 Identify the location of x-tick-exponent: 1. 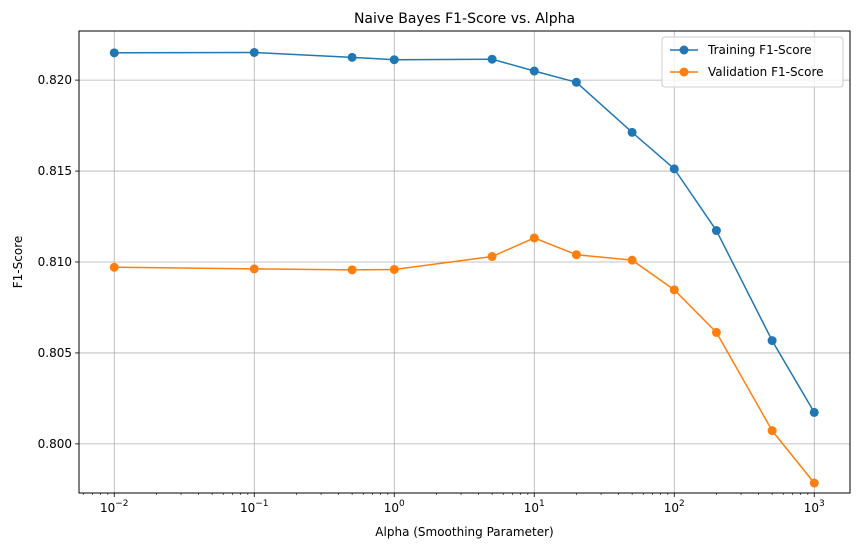
(542, 504).